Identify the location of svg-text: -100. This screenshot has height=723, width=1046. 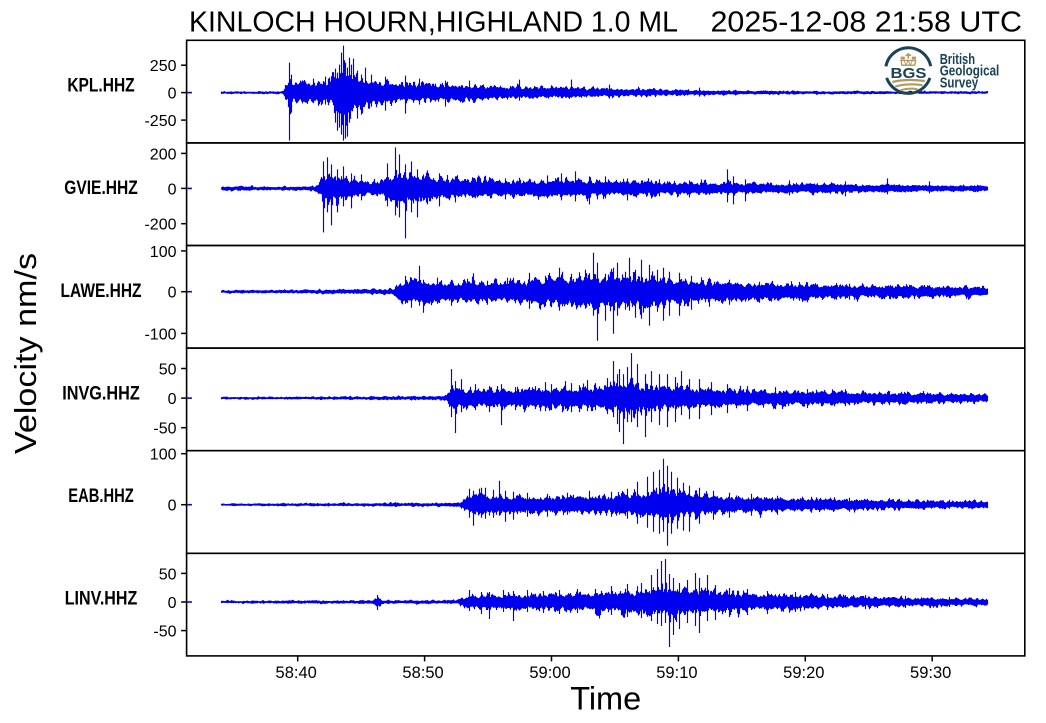
(160, 334).